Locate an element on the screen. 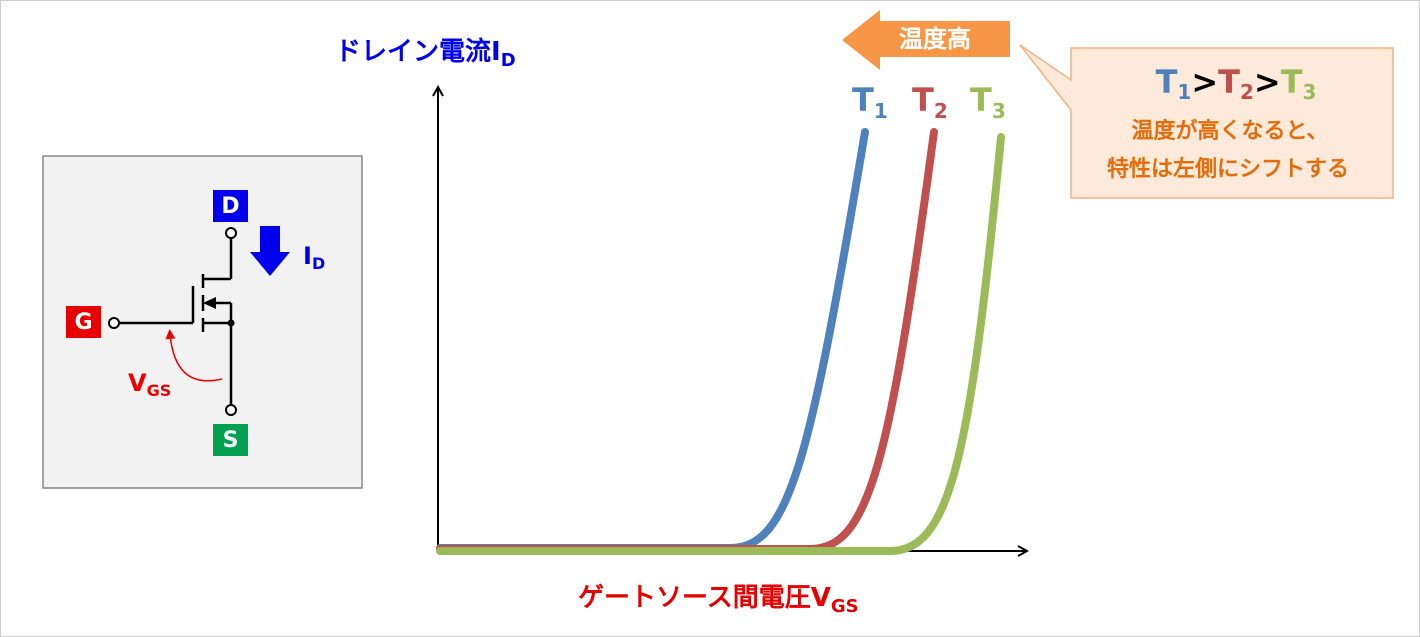 The image size is (1420, 637). curve-label: T2 is located at coordinates (930, 102).